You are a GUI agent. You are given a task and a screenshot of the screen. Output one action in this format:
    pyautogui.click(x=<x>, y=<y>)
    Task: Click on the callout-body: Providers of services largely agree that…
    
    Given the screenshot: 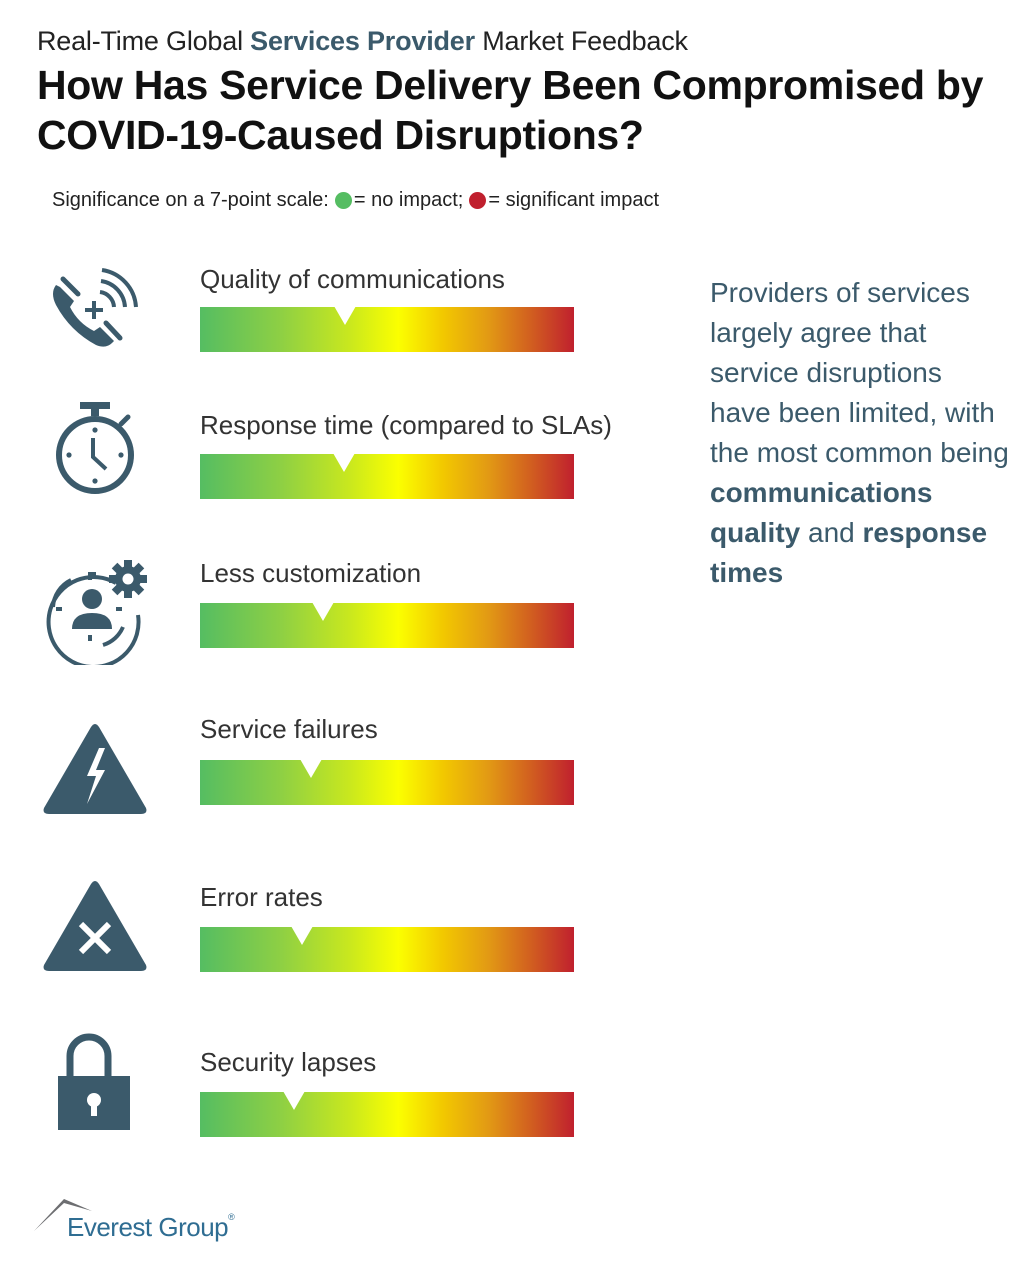 What is the action you would take?
    pyautogui.click(x=859, y=372)
    